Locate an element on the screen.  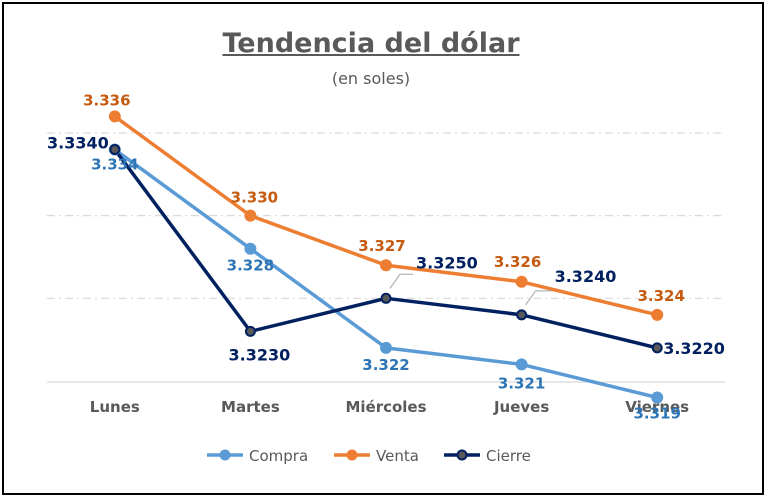
data-label: 3.321 is located at coordinates (521, 383).